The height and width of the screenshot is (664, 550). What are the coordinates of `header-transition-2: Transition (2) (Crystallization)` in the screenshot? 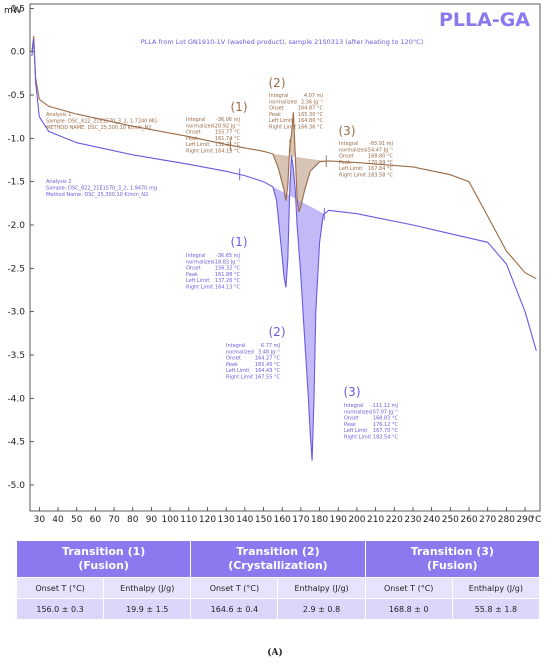 It's located at (278, 559).